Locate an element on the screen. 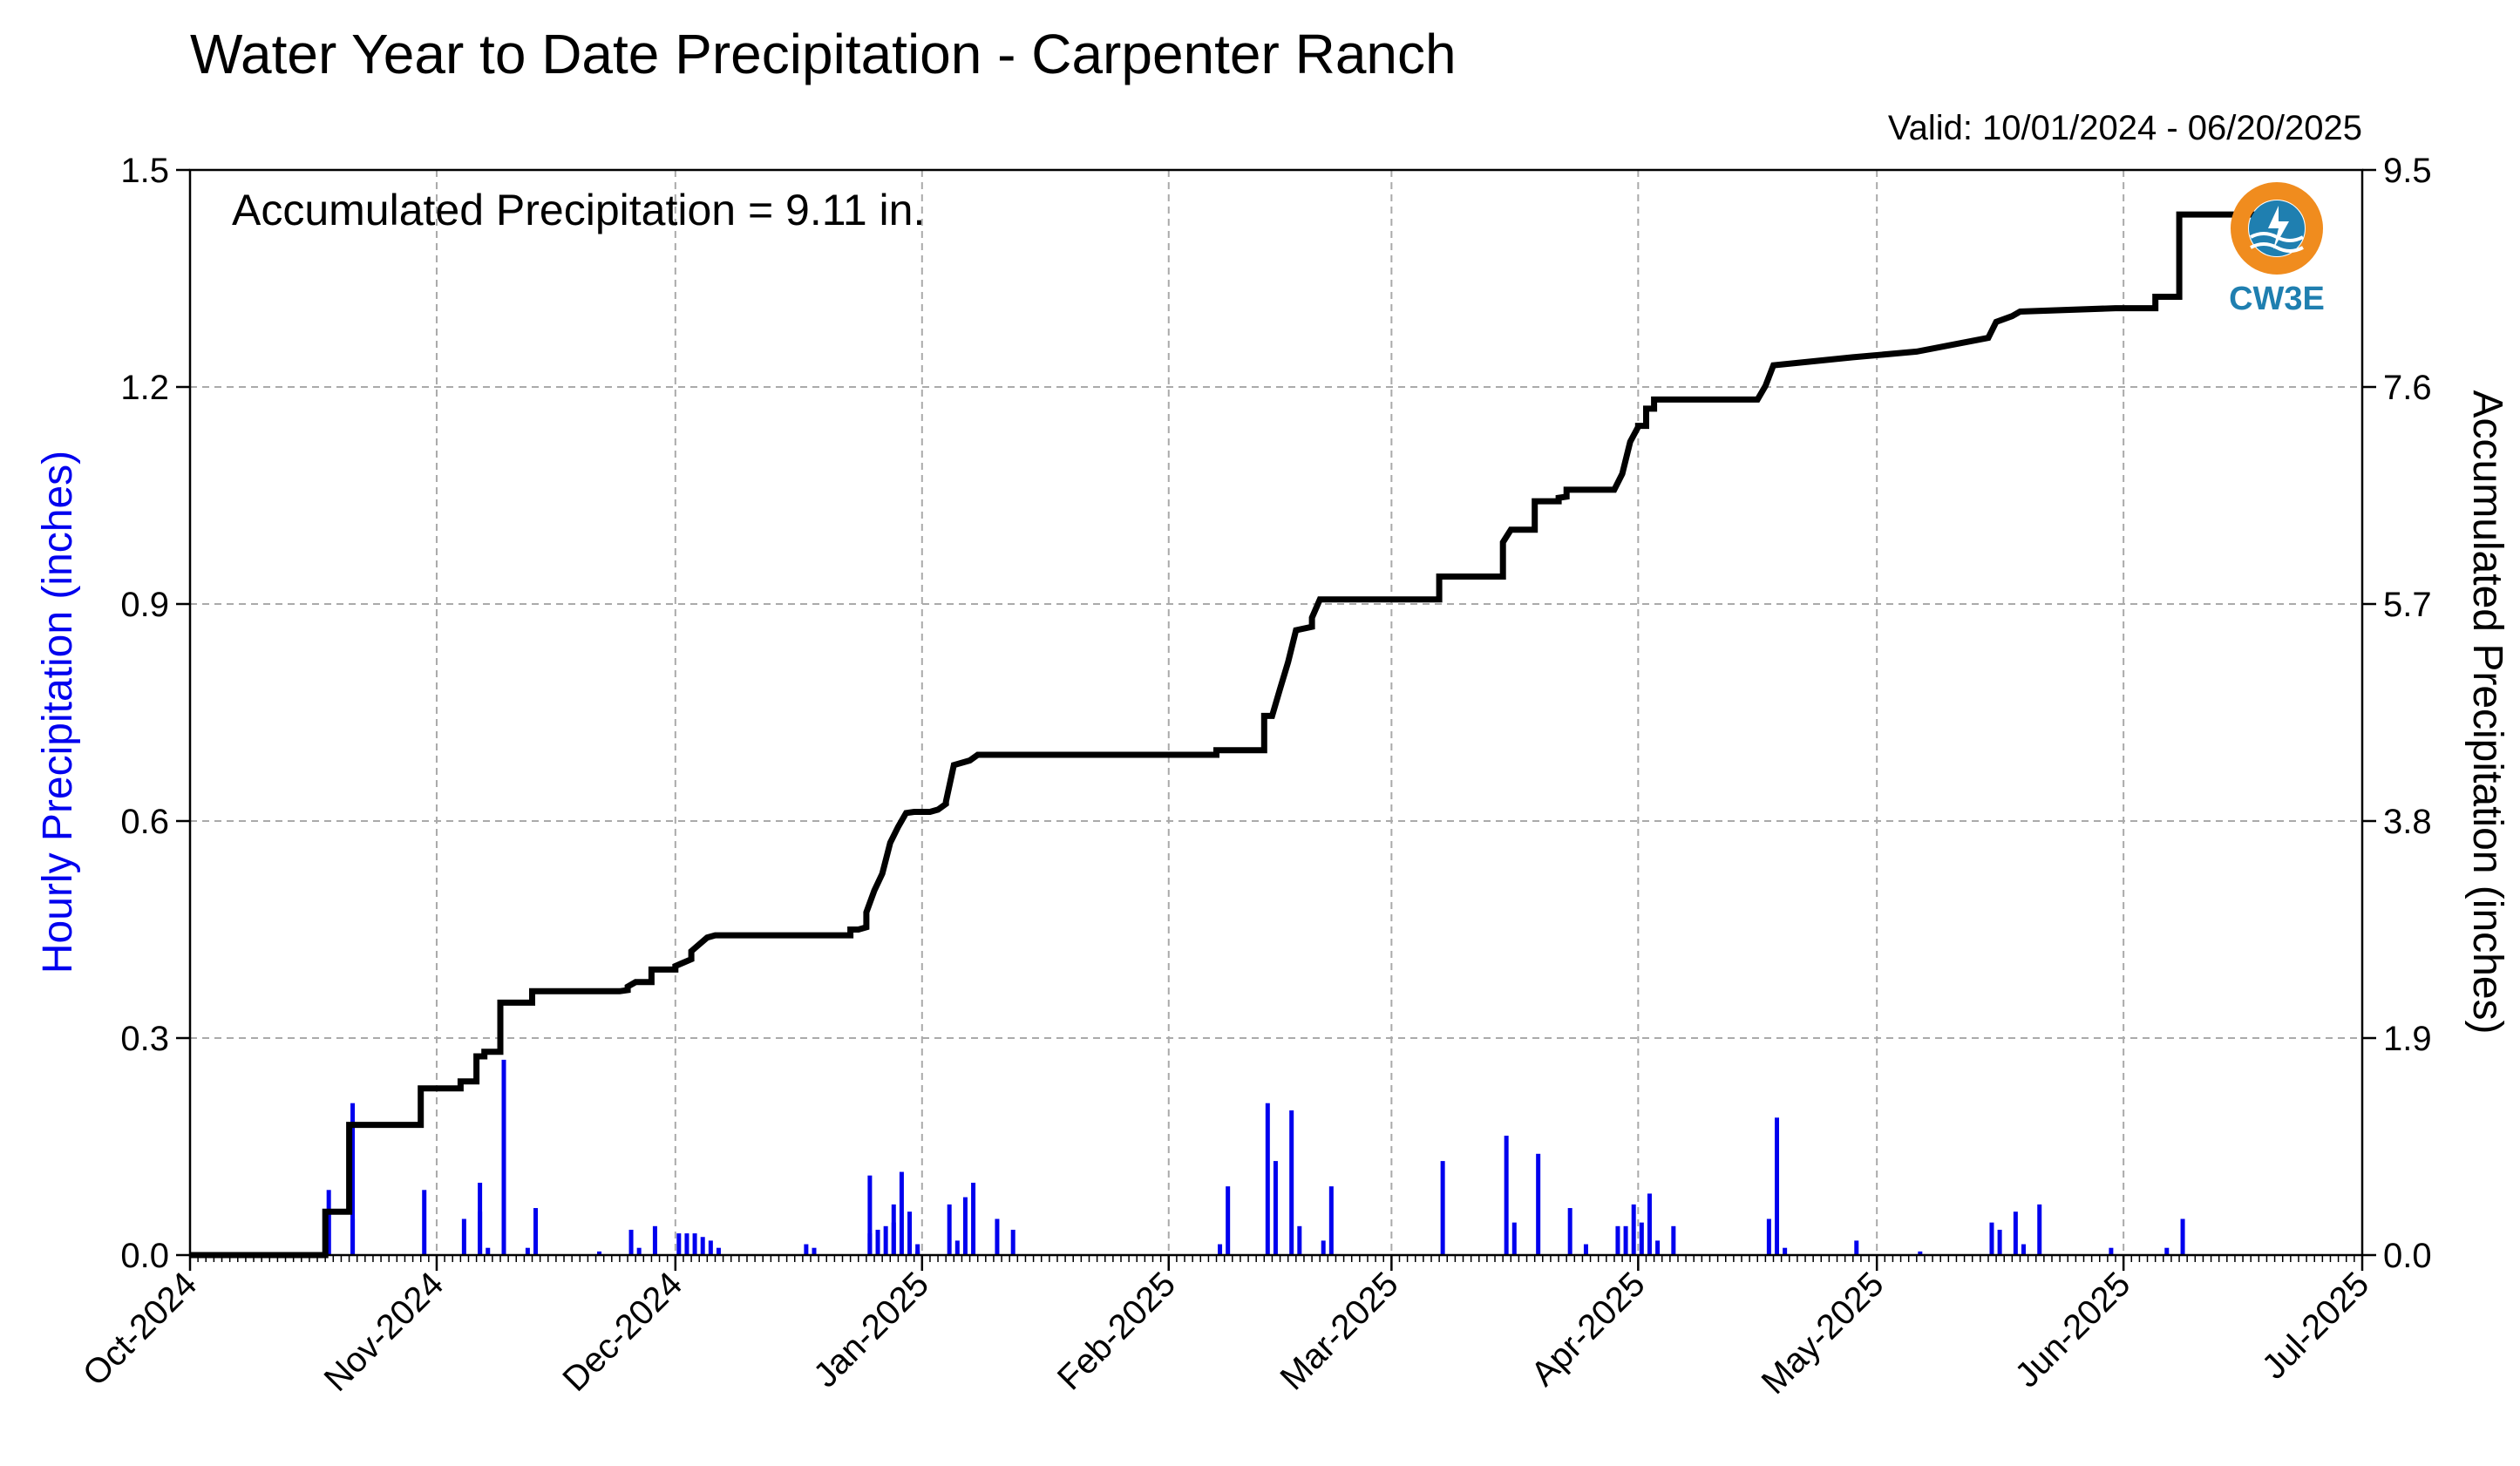  chart-subtitle: Valid: 10/01/2024 - 06/20/2025 is located at coordinates (2125, 128).